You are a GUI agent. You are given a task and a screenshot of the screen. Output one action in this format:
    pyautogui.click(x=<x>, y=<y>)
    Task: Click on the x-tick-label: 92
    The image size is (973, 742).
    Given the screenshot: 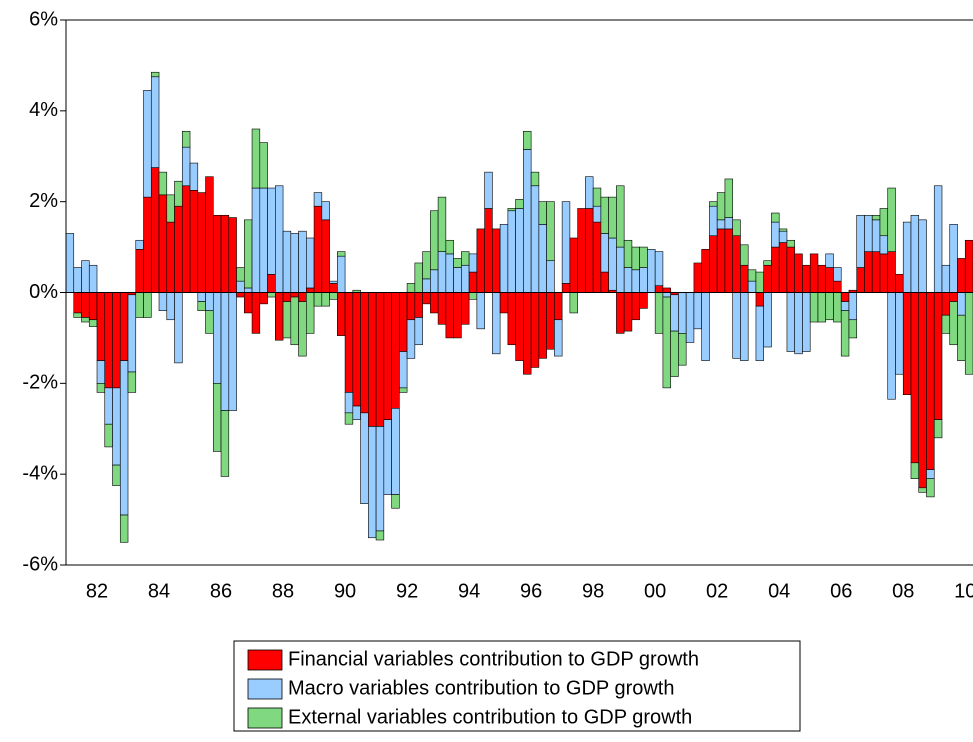 What is the action you would take?
    pyautogui.click(x=407, y=591)
    